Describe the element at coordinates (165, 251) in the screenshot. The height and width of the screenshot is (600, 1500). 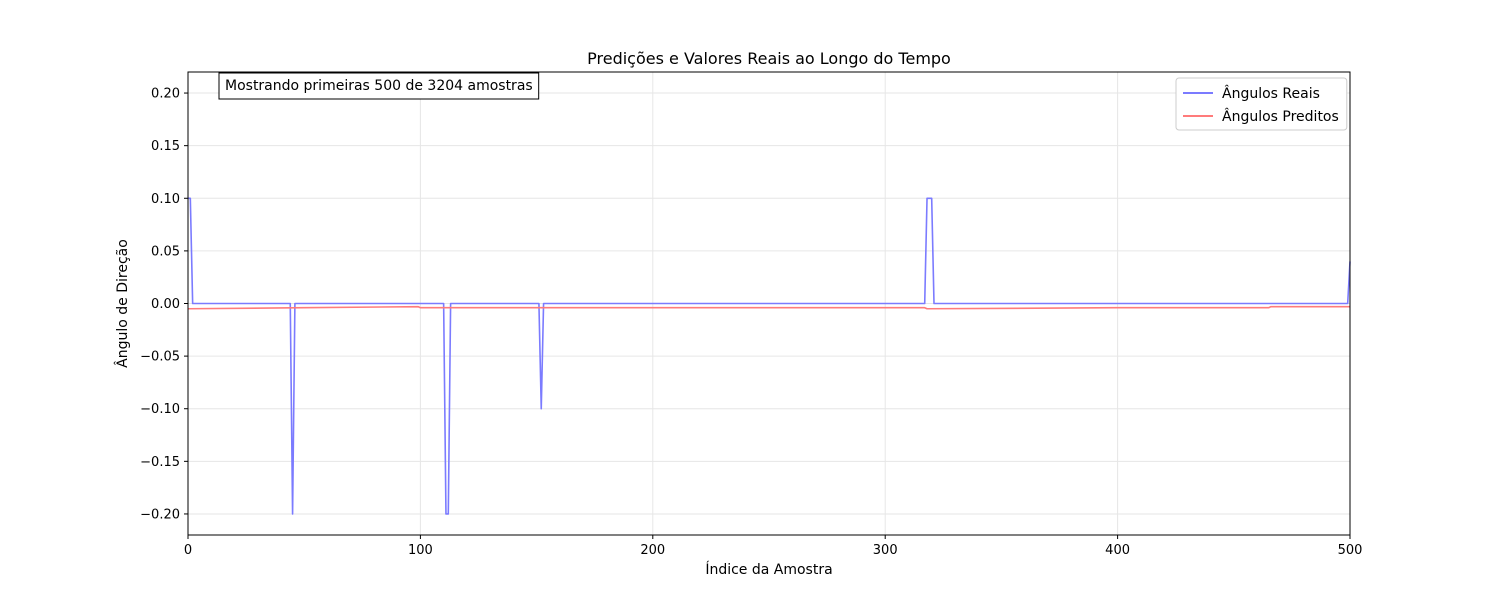
I see `y-tick-label: 0.05` at that location.